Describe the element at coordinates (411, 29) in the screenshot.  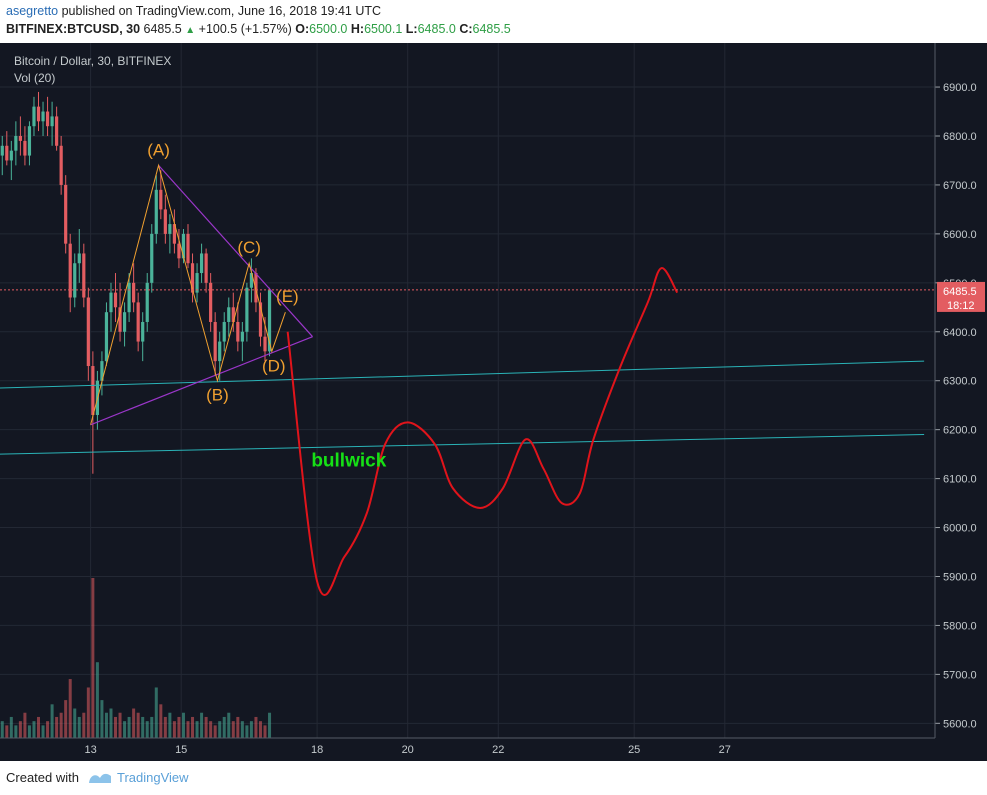
I see `low-label: L:` at that location.